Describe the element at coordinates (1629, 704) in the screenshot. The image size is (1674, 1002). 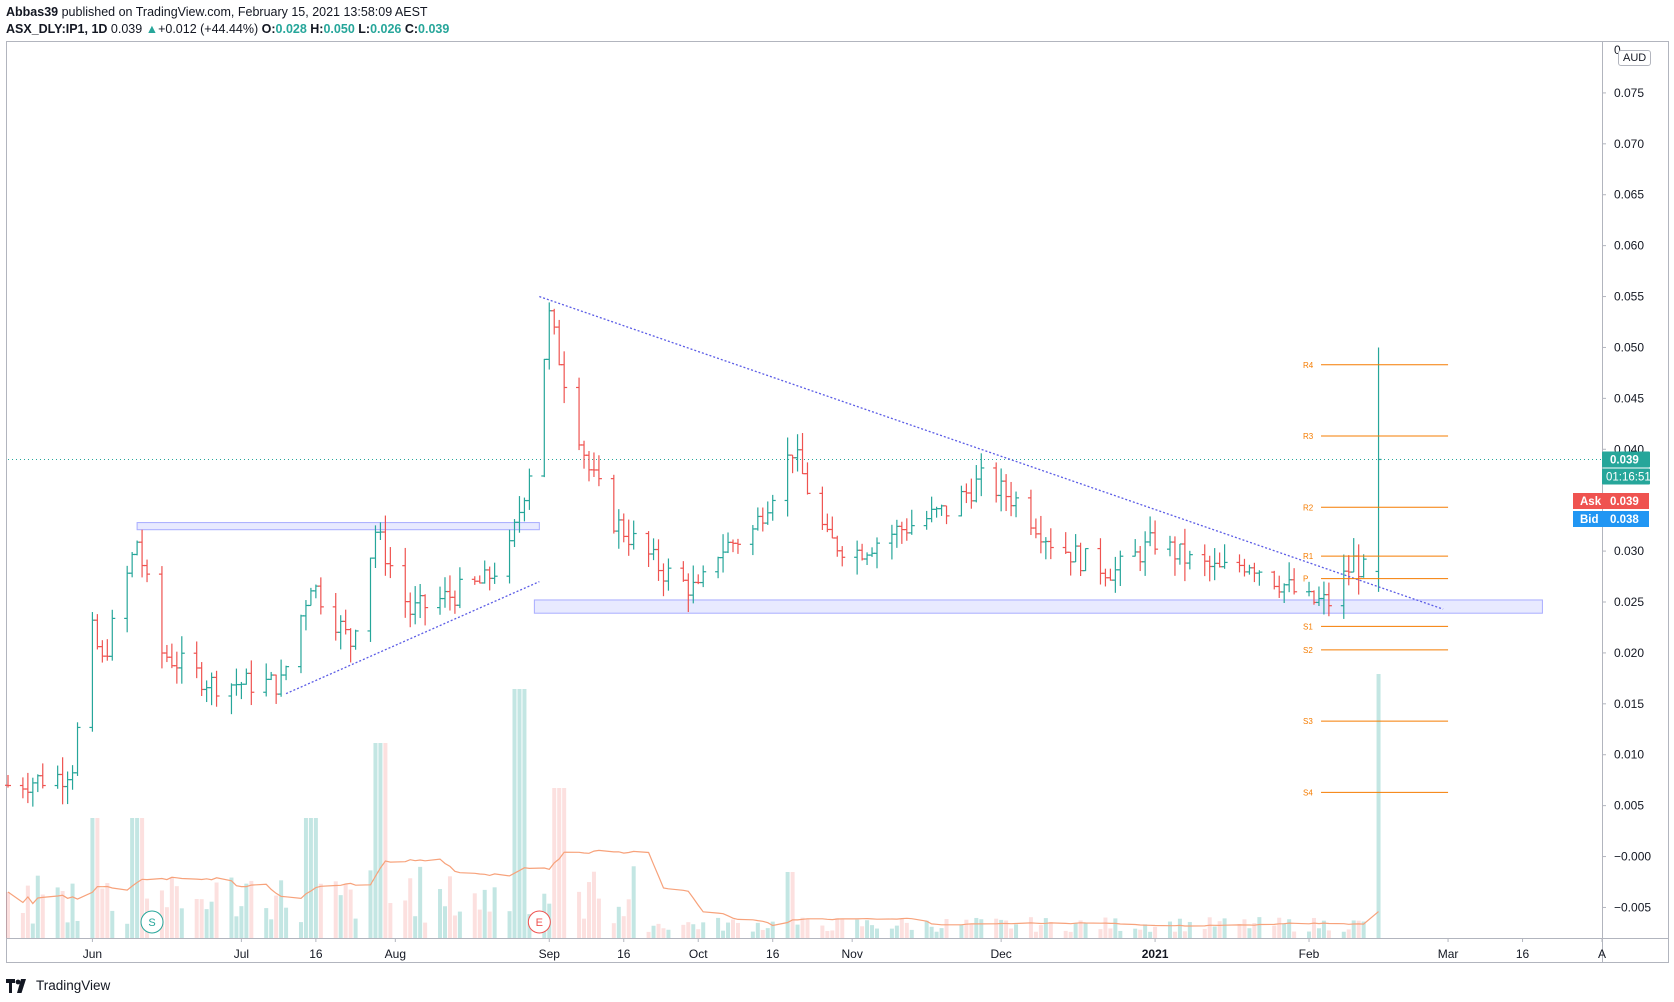
I see `y-tick-label: 0.015` at that location.